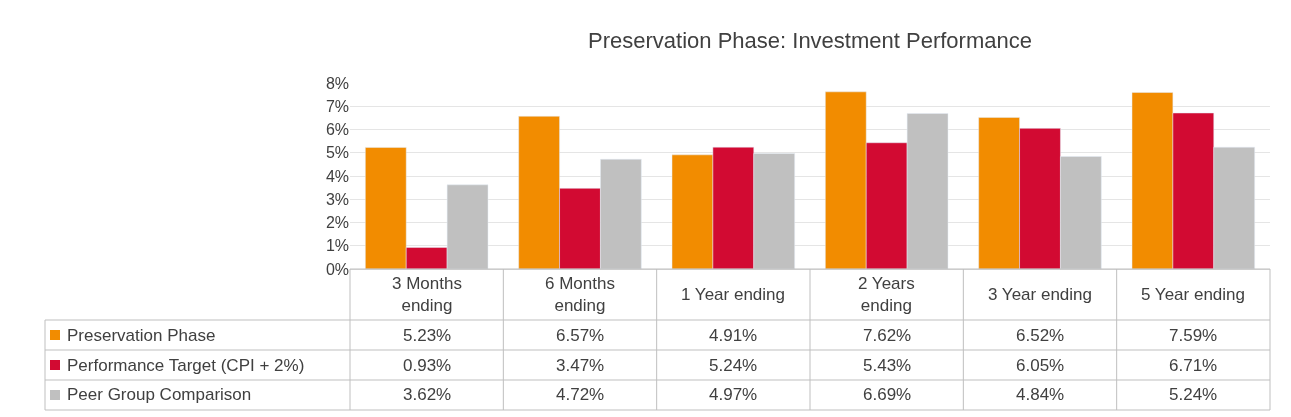 This screenshot has height=417, width=1291. I want to click on legend-label: Performance Target (CPI + 2%), so click(186, 365).